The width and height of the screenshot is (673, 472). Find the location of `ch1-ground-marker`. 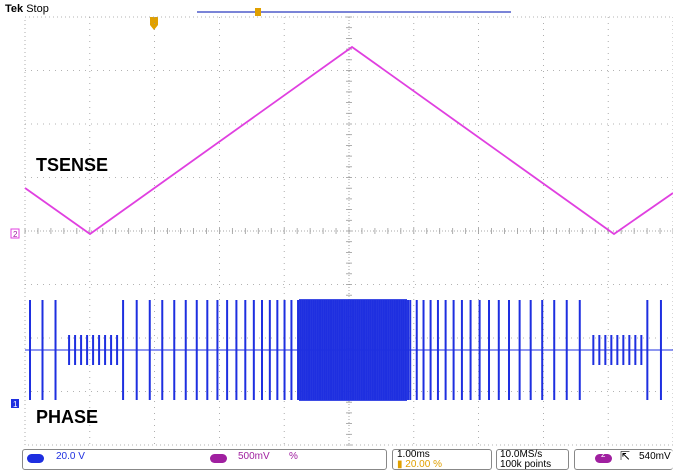

ch1-ground-marker is located at coordinates (15, 403).